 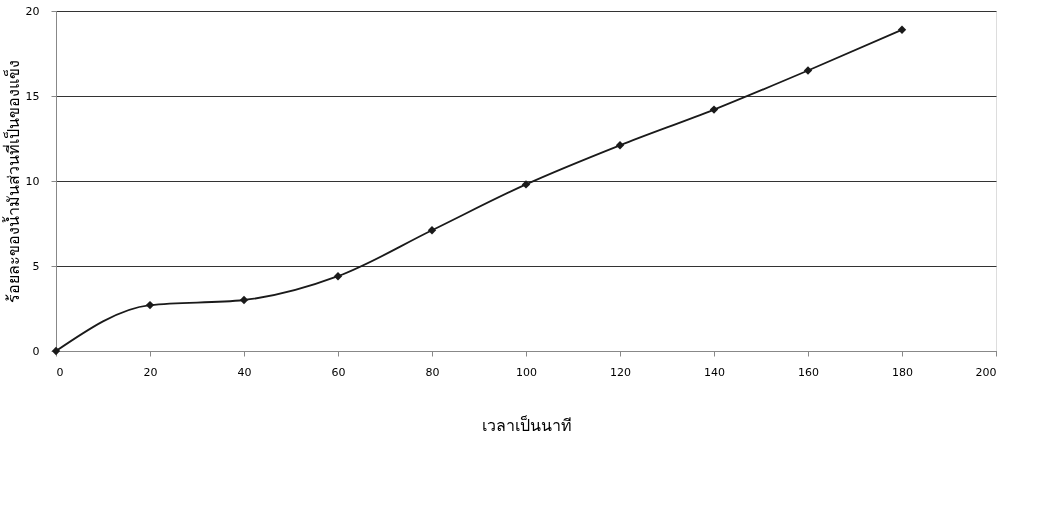 What do you see at coordinates (808, 372) in the screenshot?
I see `x-tick-label: 160` at bounding box center [808, 372].